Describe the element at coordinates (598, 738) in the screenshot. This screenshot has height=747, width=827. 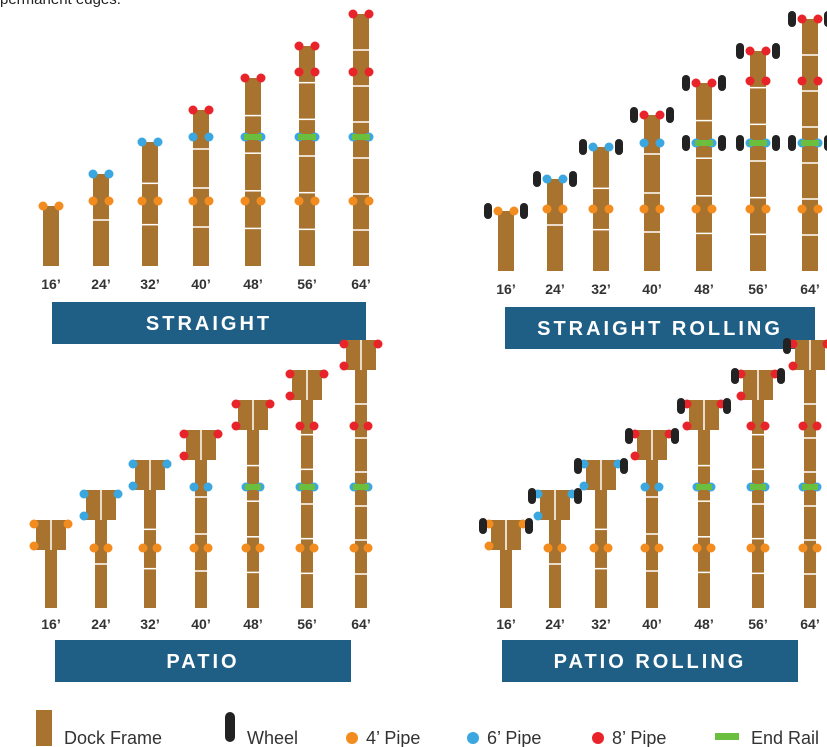
I see `red-dot-icon` at that location.